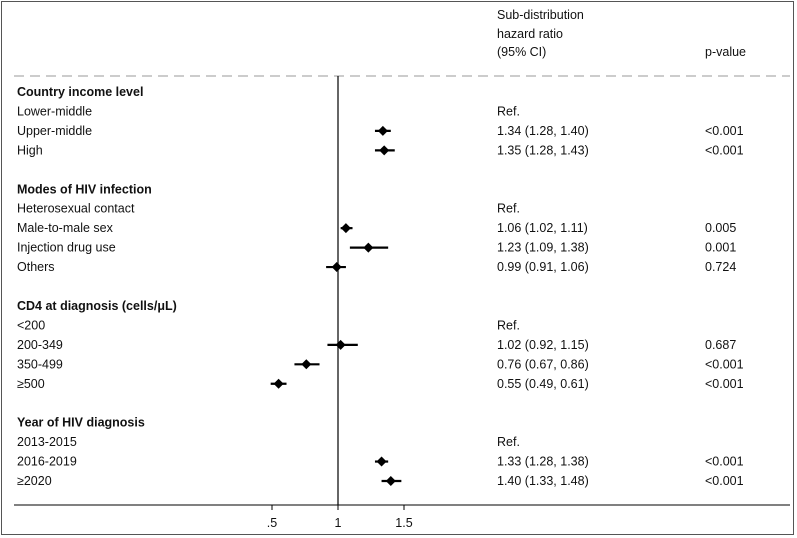 The image size is (797, 538). I want to click on row-label: 200-349, so click(40, 345).